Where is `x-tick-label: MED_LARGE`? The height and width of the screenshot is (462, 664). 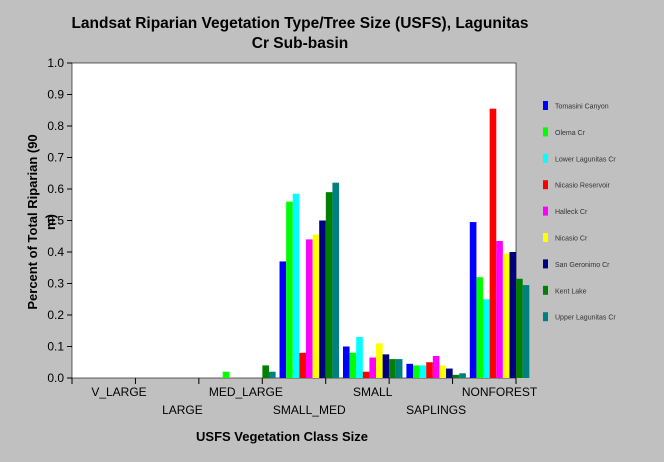
x-tick-label: MED_LARGE is located at coordinates (246, 392).